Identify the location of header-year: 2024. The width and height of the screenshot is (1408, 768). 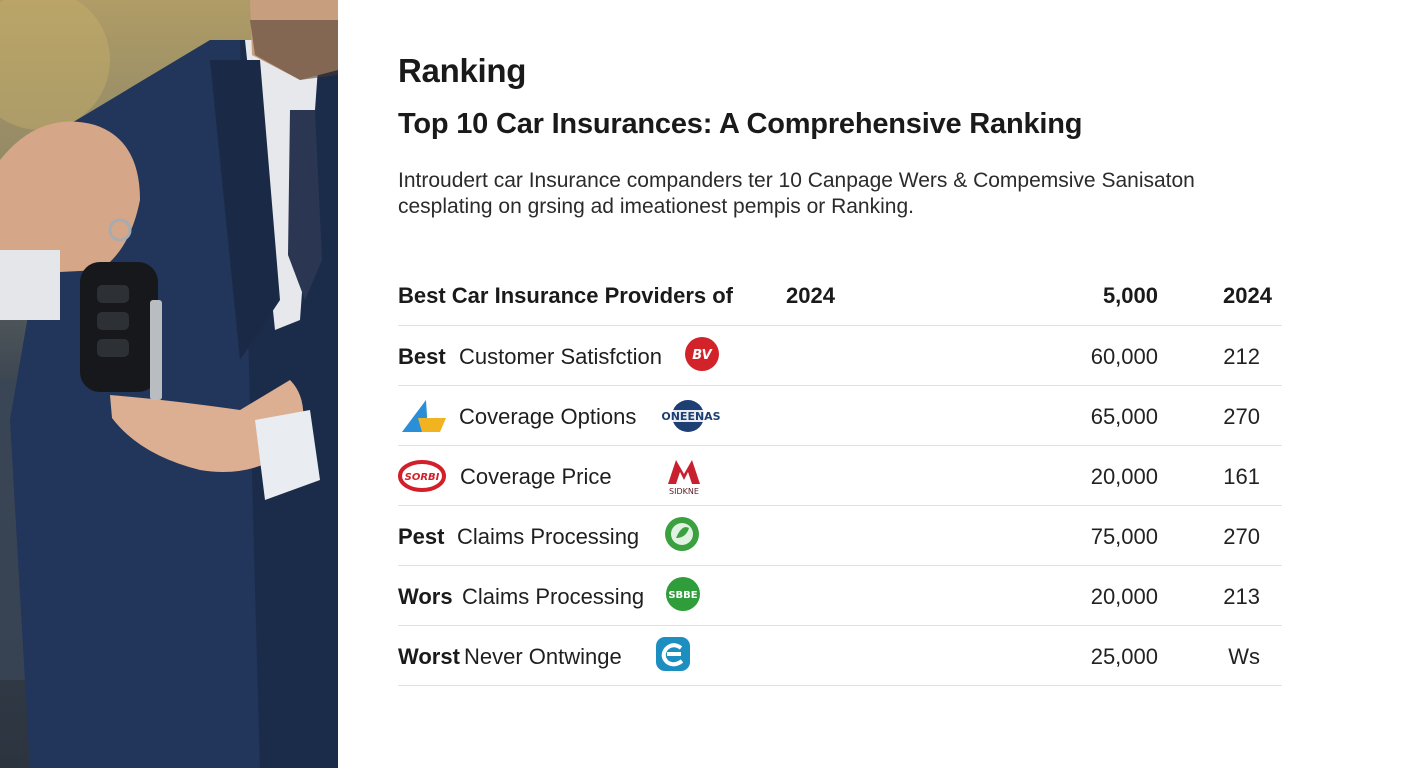
(810, 295).